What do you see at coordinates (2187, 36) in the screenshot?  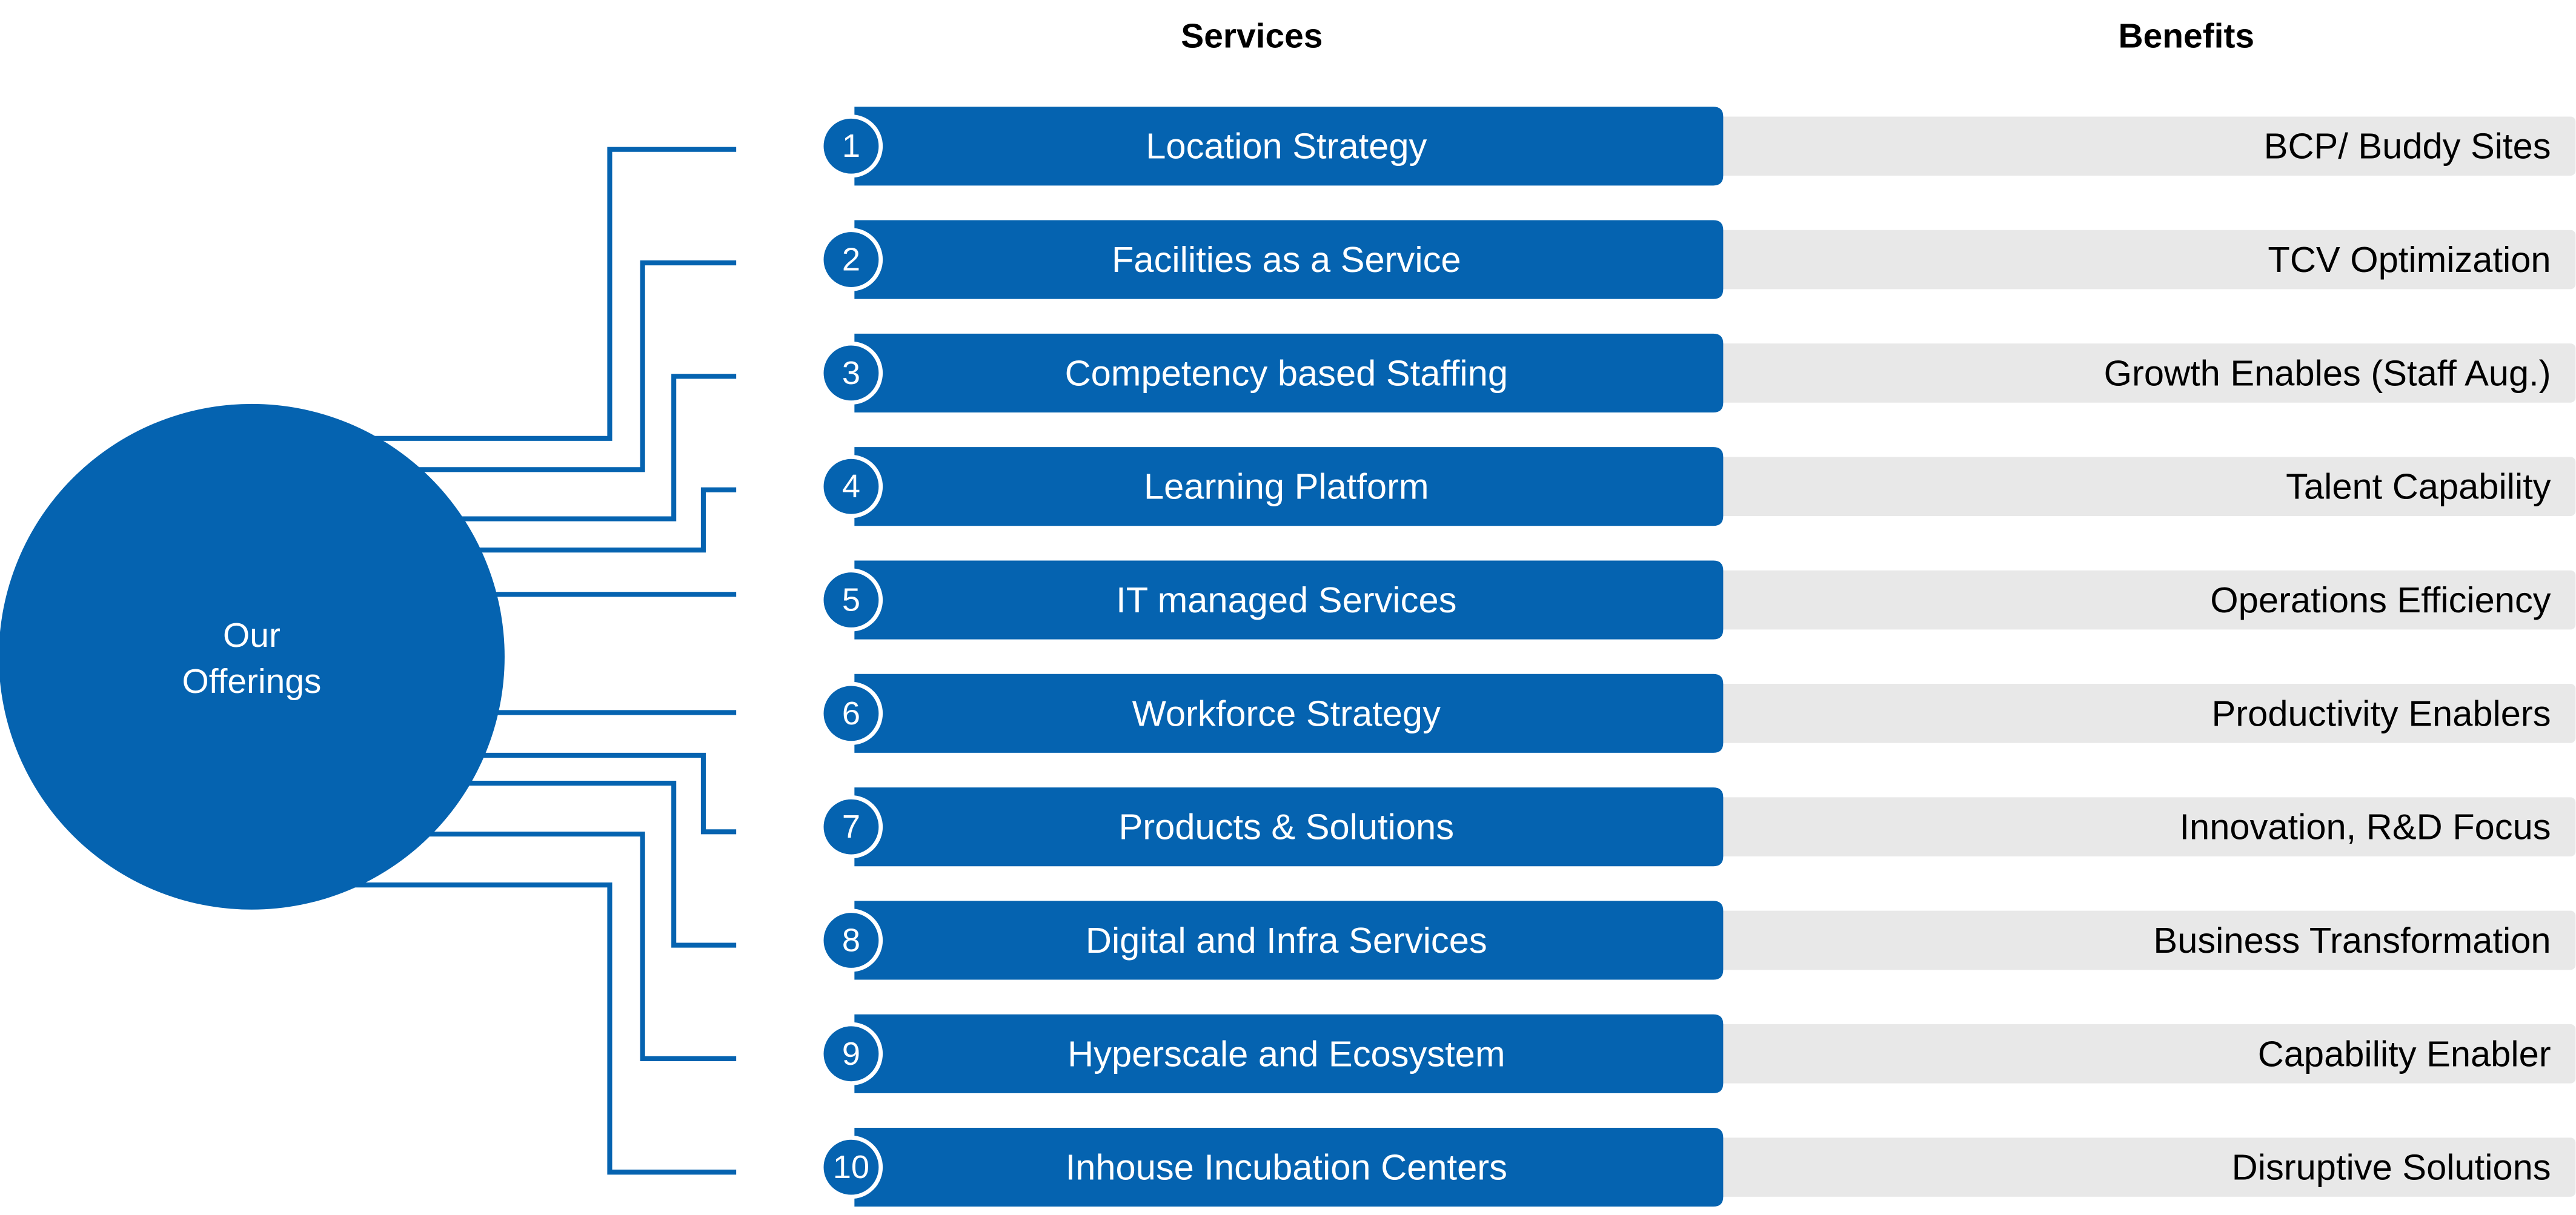 I see `benefits-header: Benefits` at bounding box center [2187, 36].